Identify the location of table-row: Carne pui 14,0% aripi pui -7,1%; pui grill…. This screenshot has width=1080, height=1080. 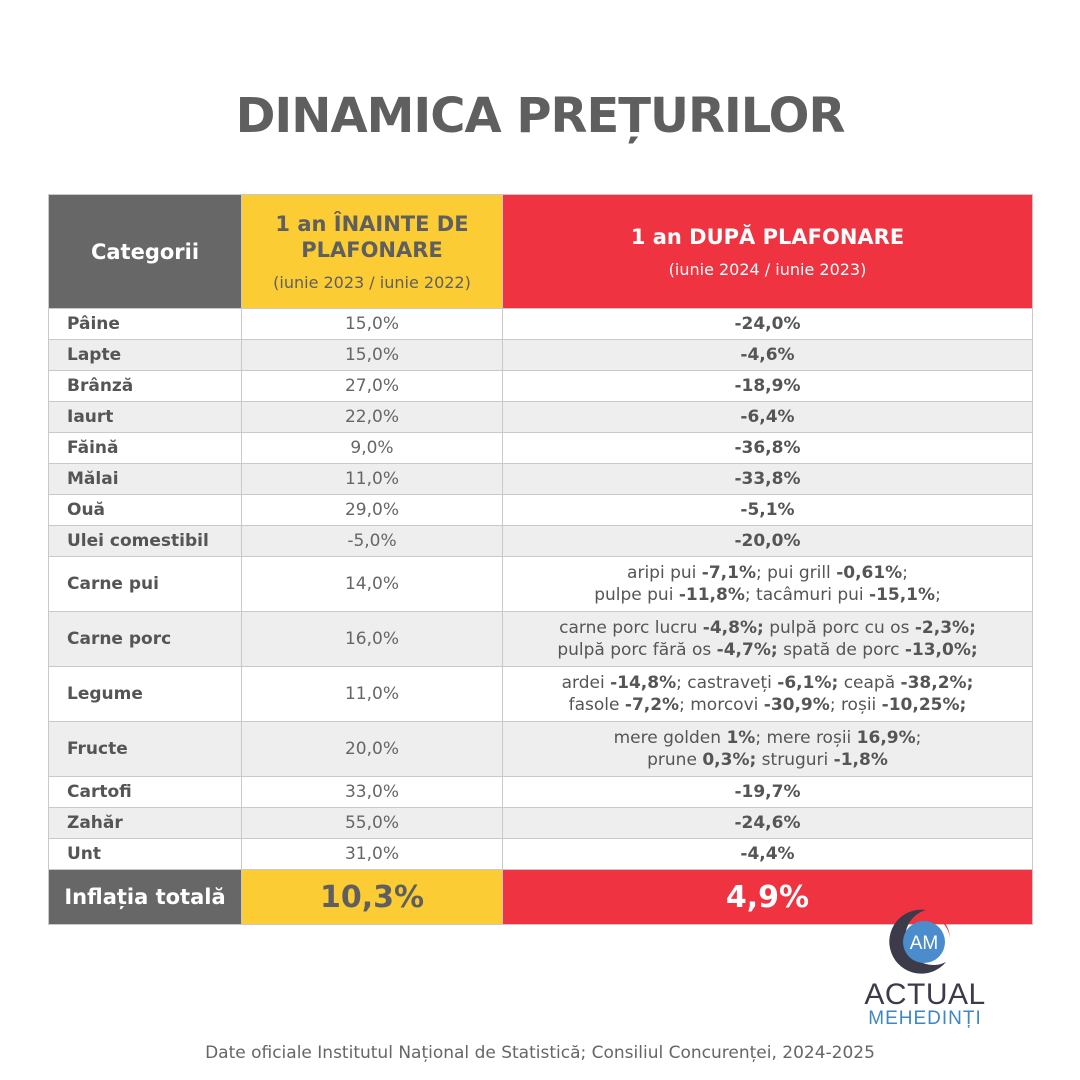
(540, 584).